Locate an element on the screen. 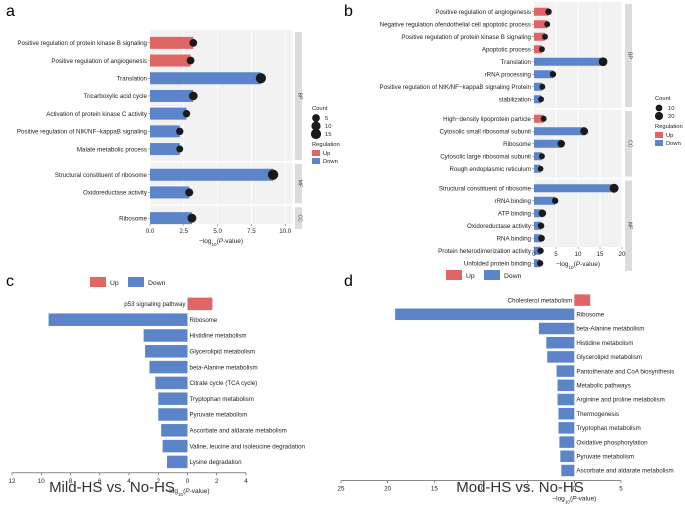 This screenshot has width=685, height=517. xlabel-part: P is located at coordinates (221, 241).